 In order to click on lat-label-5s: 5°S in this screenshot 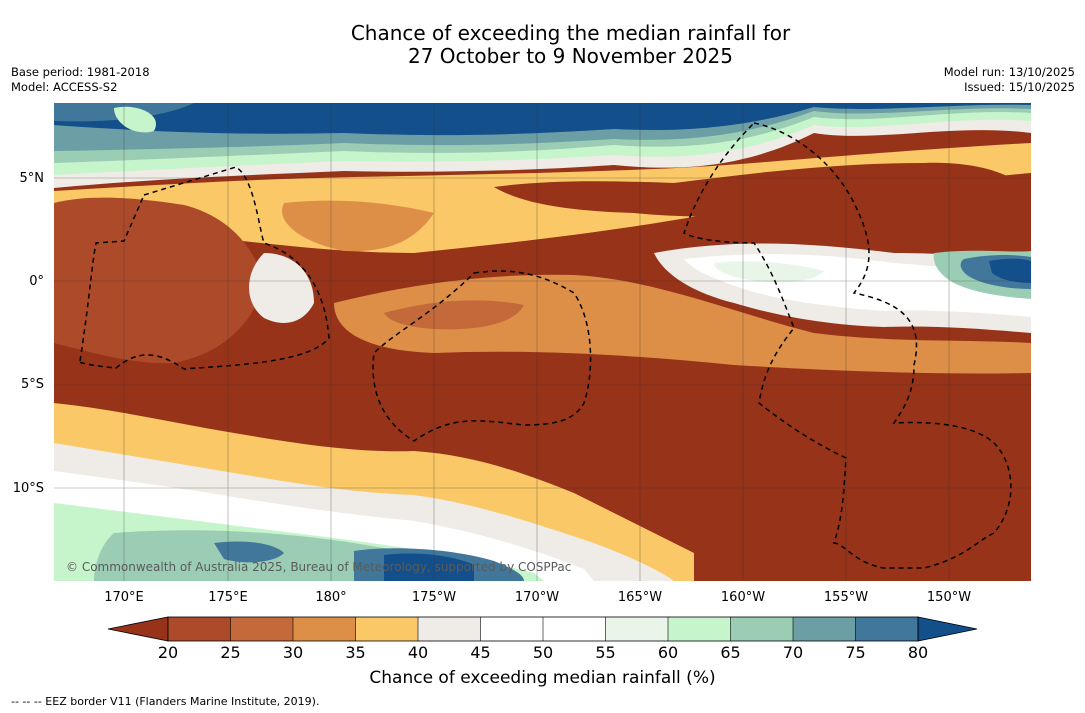, I will do `click(32, 384)`.